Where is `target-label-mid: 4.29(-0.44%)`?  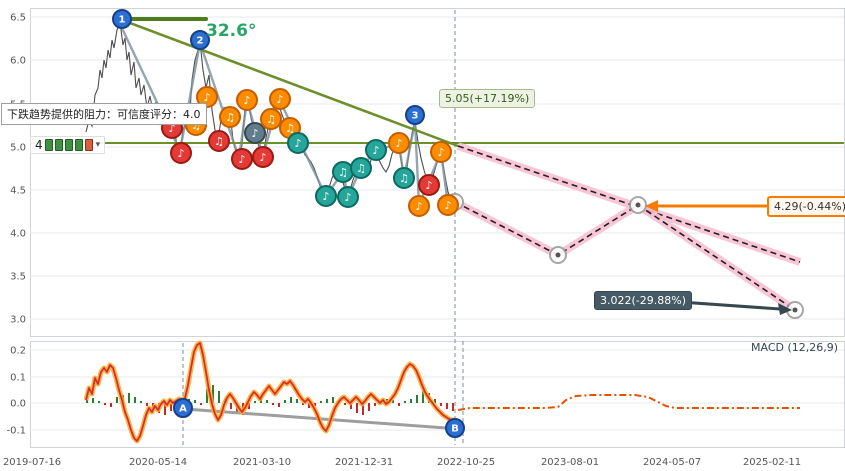 target-label-mid: 4.29(-0.44%) is located at coordinates (806, 206).